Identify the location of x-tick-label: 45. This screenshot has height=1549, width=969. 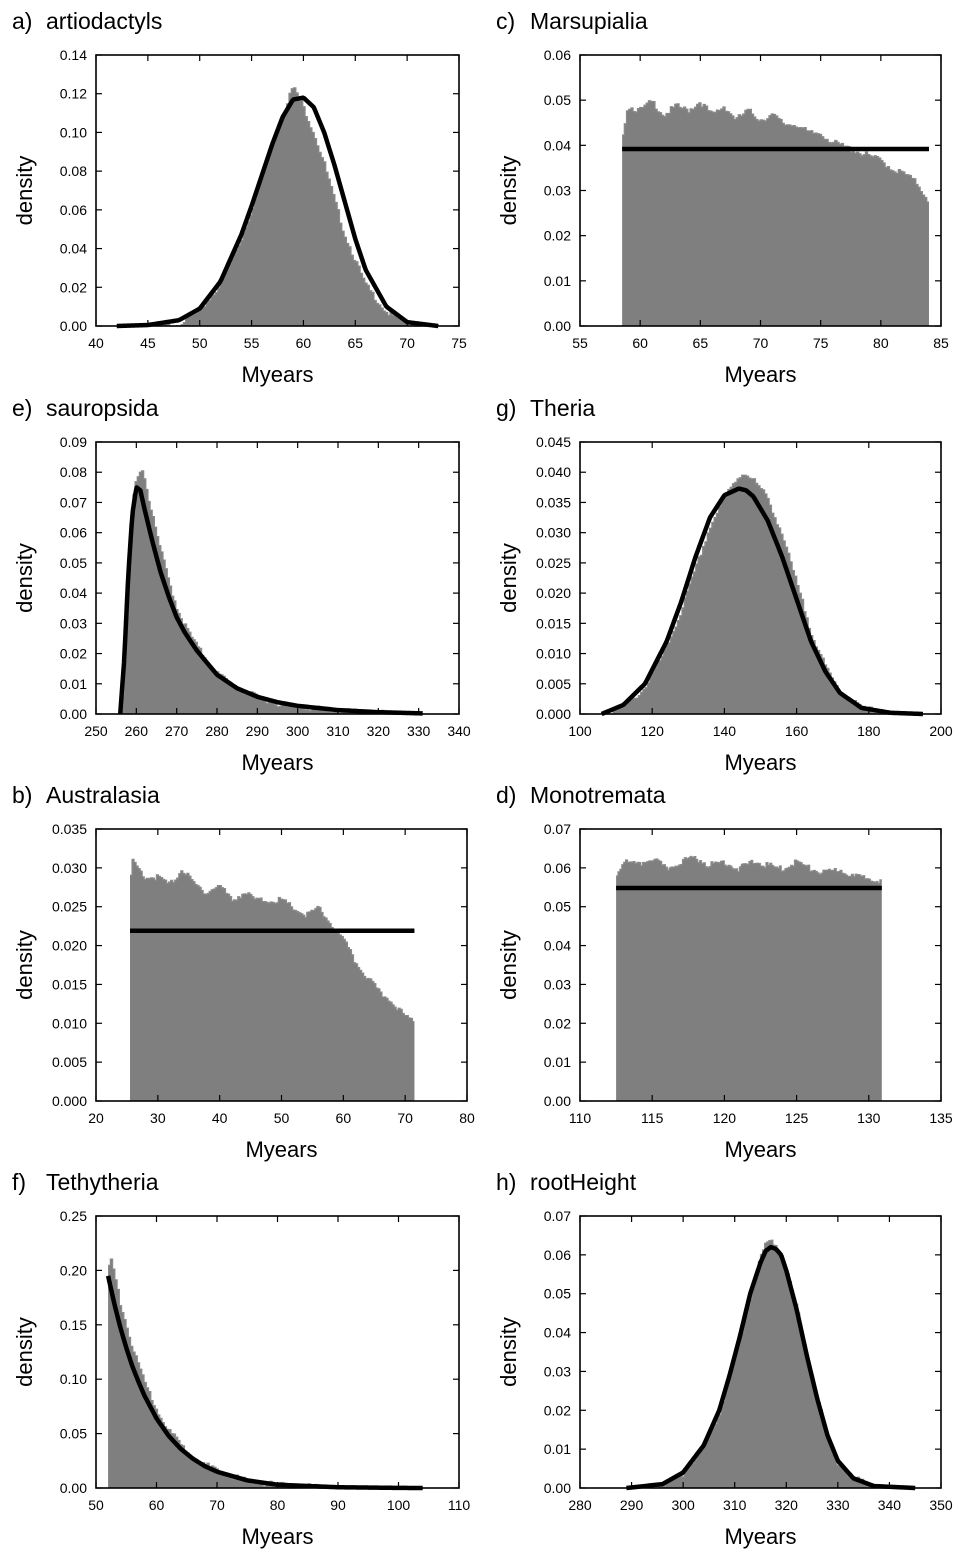
(148, 343).